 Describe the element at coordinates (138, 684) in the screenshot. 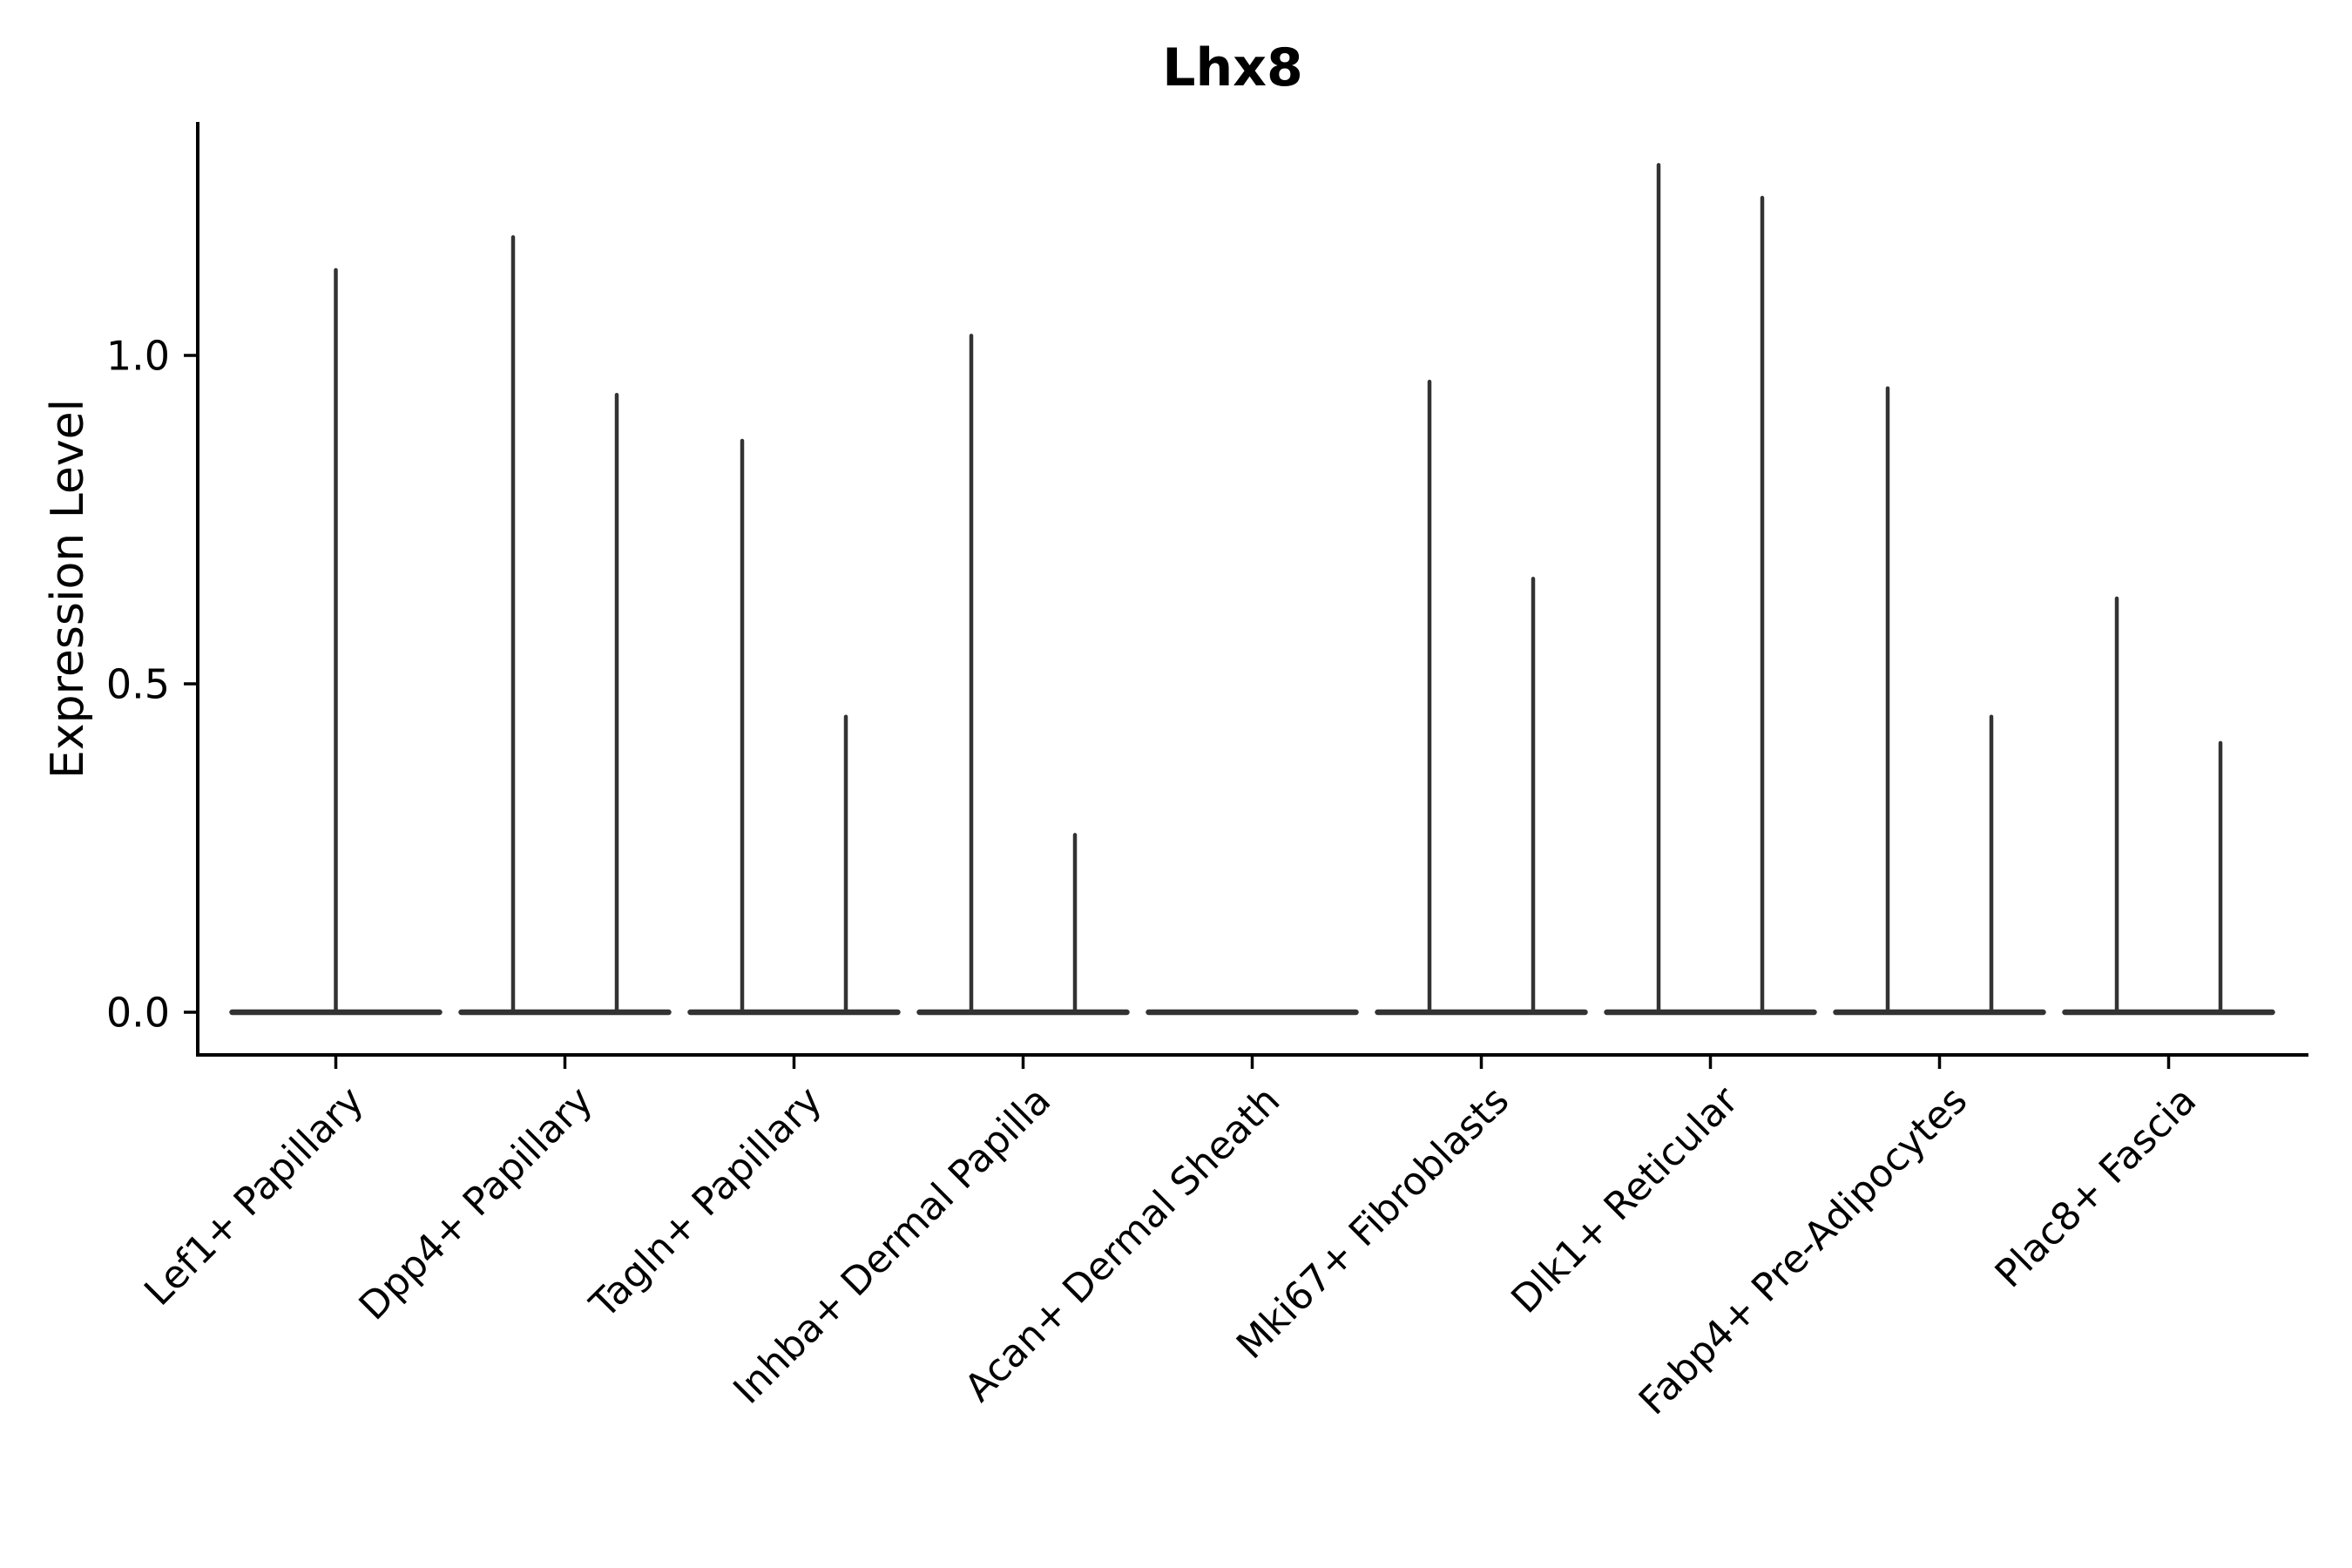

I see `y-tick-label: 0.5` at that location.